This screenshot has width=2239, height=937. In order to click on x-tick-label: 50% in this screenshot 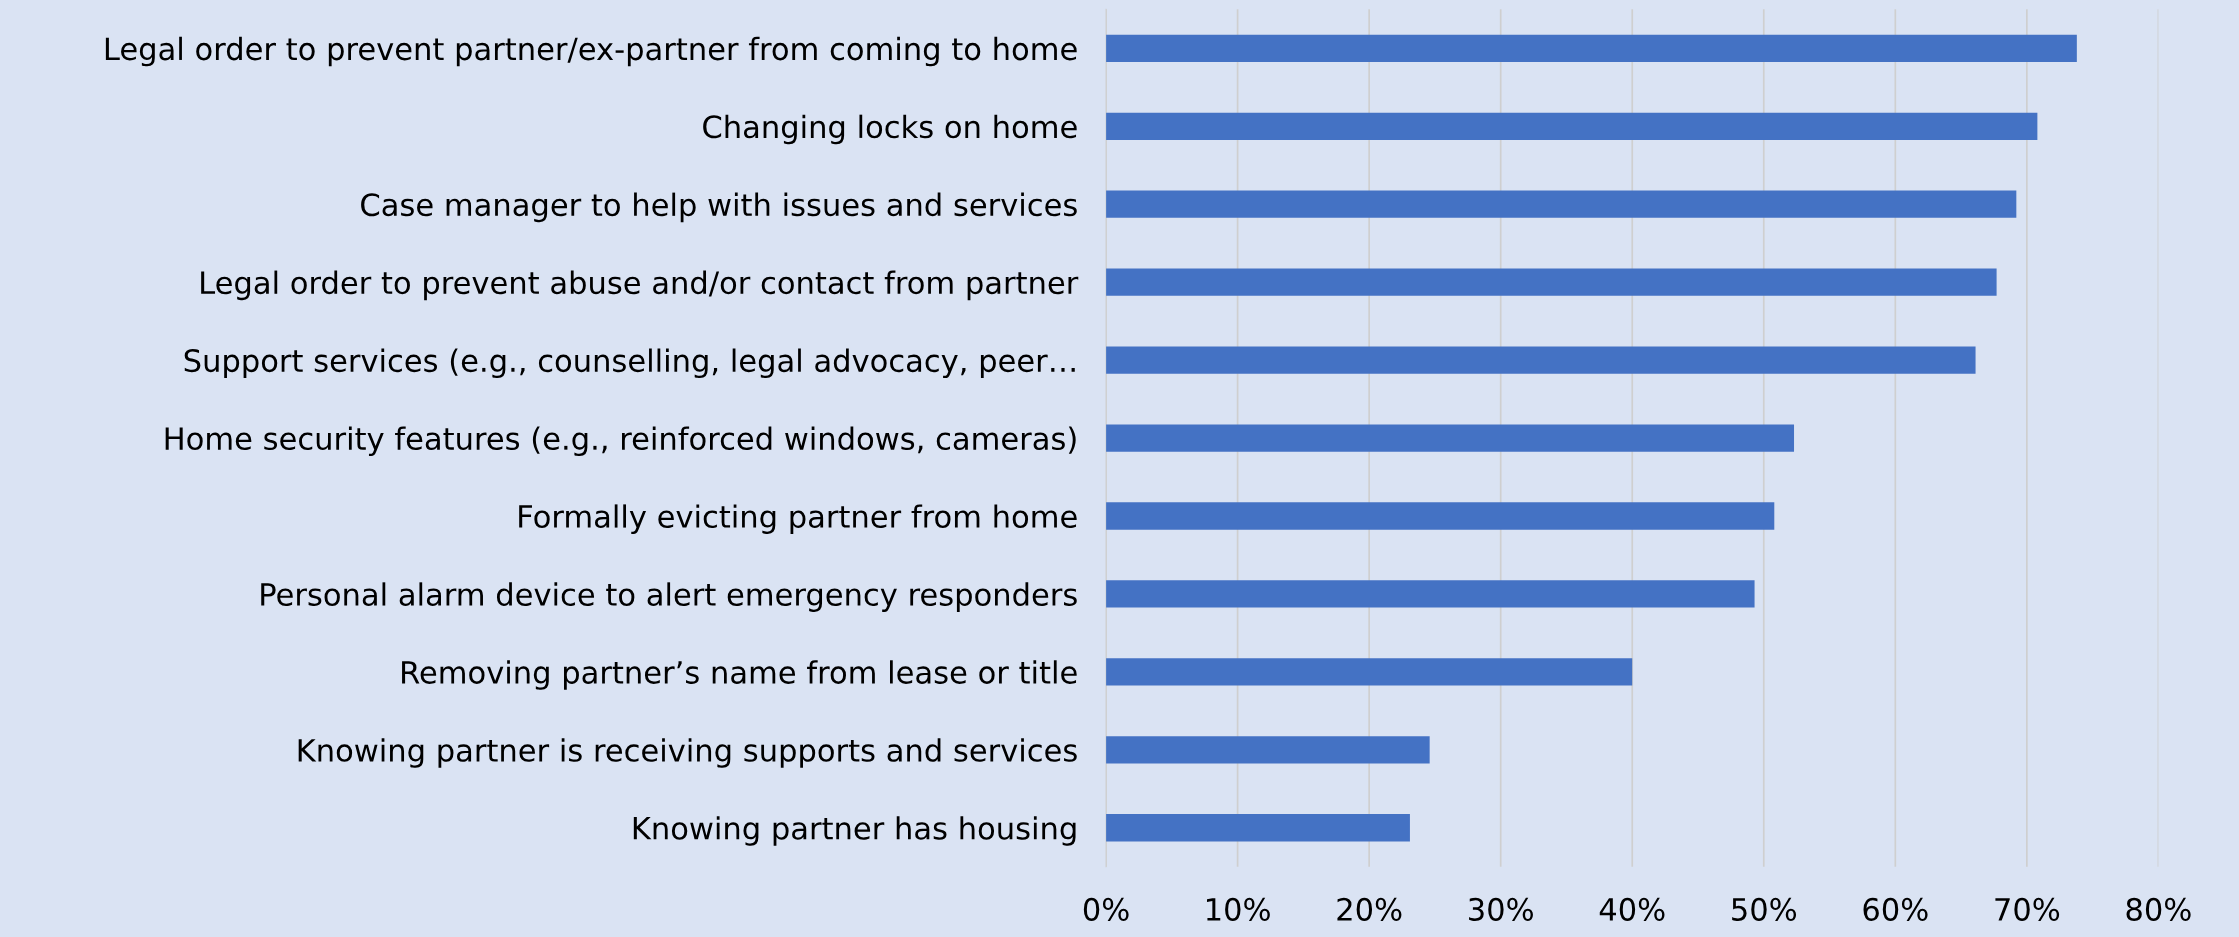, I will do `click(1764, 909)`.